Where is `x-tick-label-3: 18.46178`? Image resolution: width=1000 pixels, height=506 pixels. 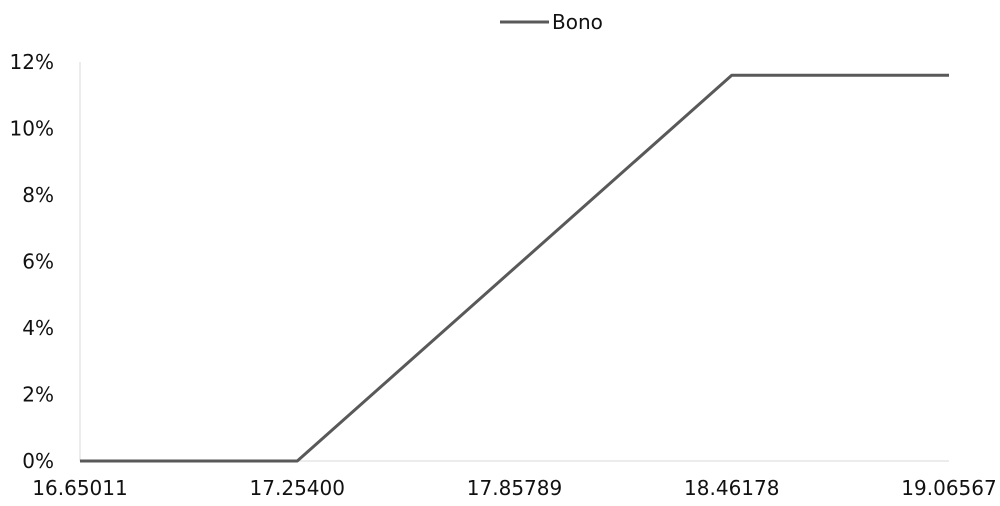
x-tick-label-3: 18.46178 is located at coordinates (731, 488).